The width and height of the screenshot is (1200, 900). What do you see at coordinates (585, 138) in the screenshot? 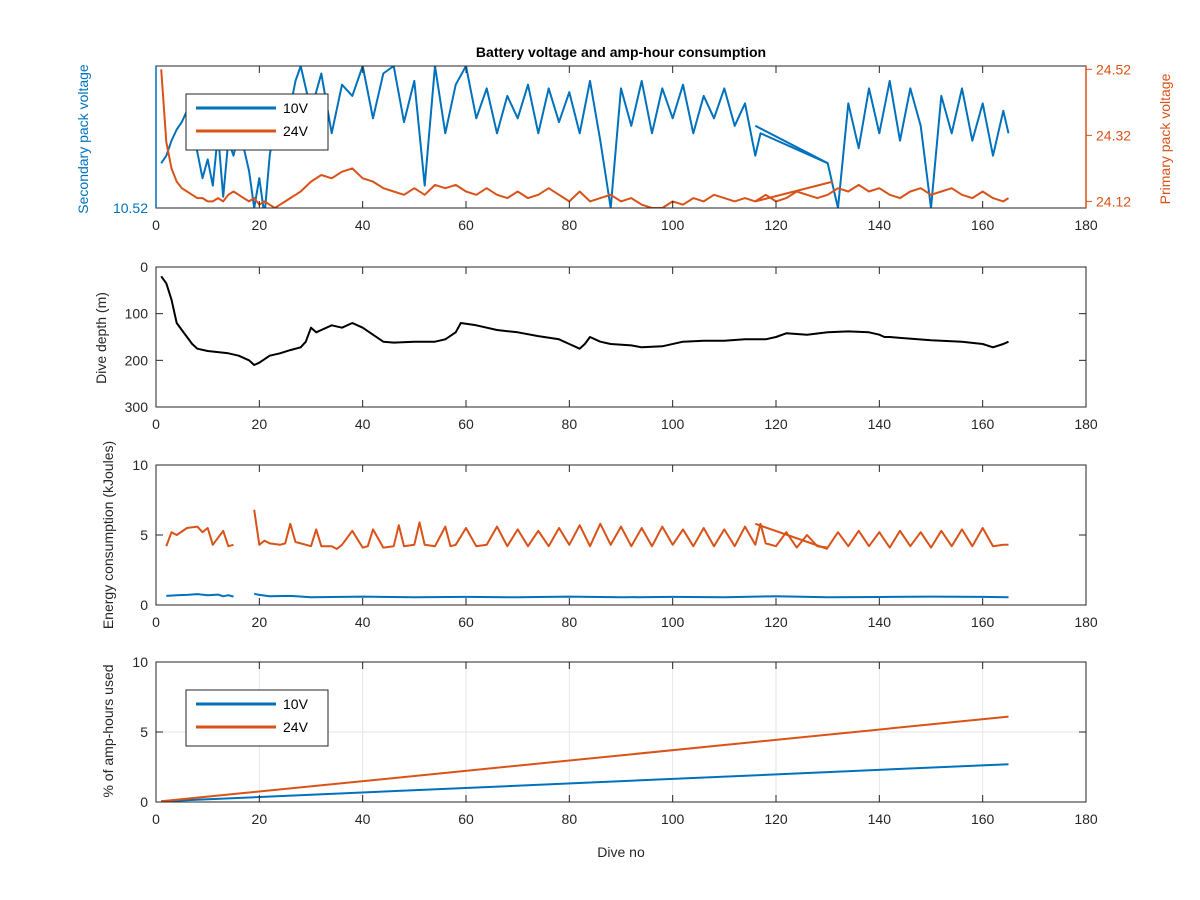
I see `series-line-24V` at bounding box center [585, 138].